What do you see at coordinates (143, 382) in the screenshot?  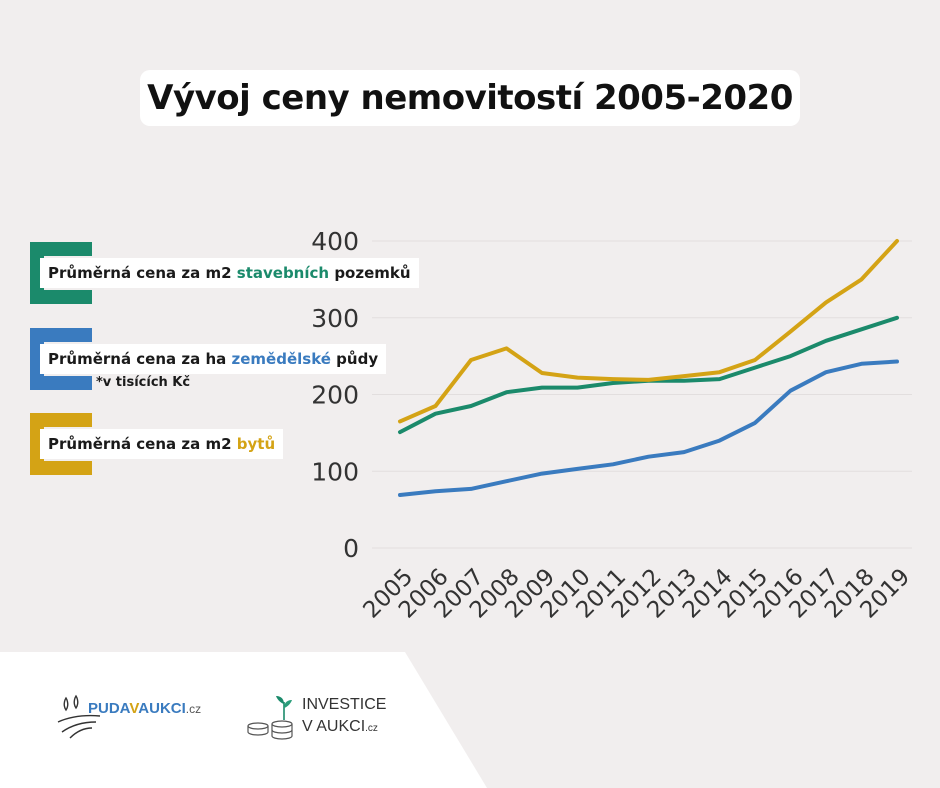 I see `unit-note: *v tisících Kč` at bounding box center [143, 382].